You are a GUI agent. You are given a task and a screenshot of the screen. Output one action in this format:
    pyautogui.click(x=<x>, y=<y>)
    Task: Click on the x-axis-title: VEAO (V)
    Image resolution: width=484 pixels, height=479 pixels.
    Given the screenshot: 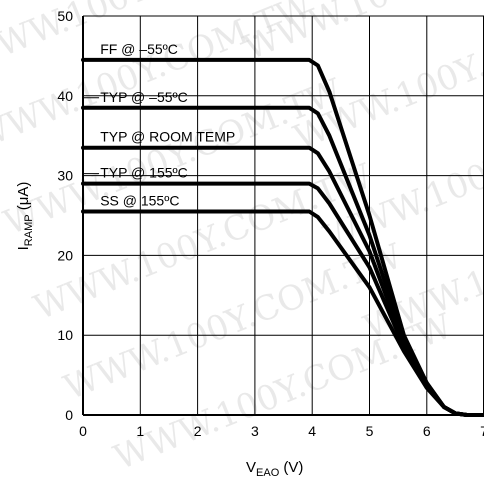 What is the action you would take?
    pyautogui.click(x=274, y=469)
    